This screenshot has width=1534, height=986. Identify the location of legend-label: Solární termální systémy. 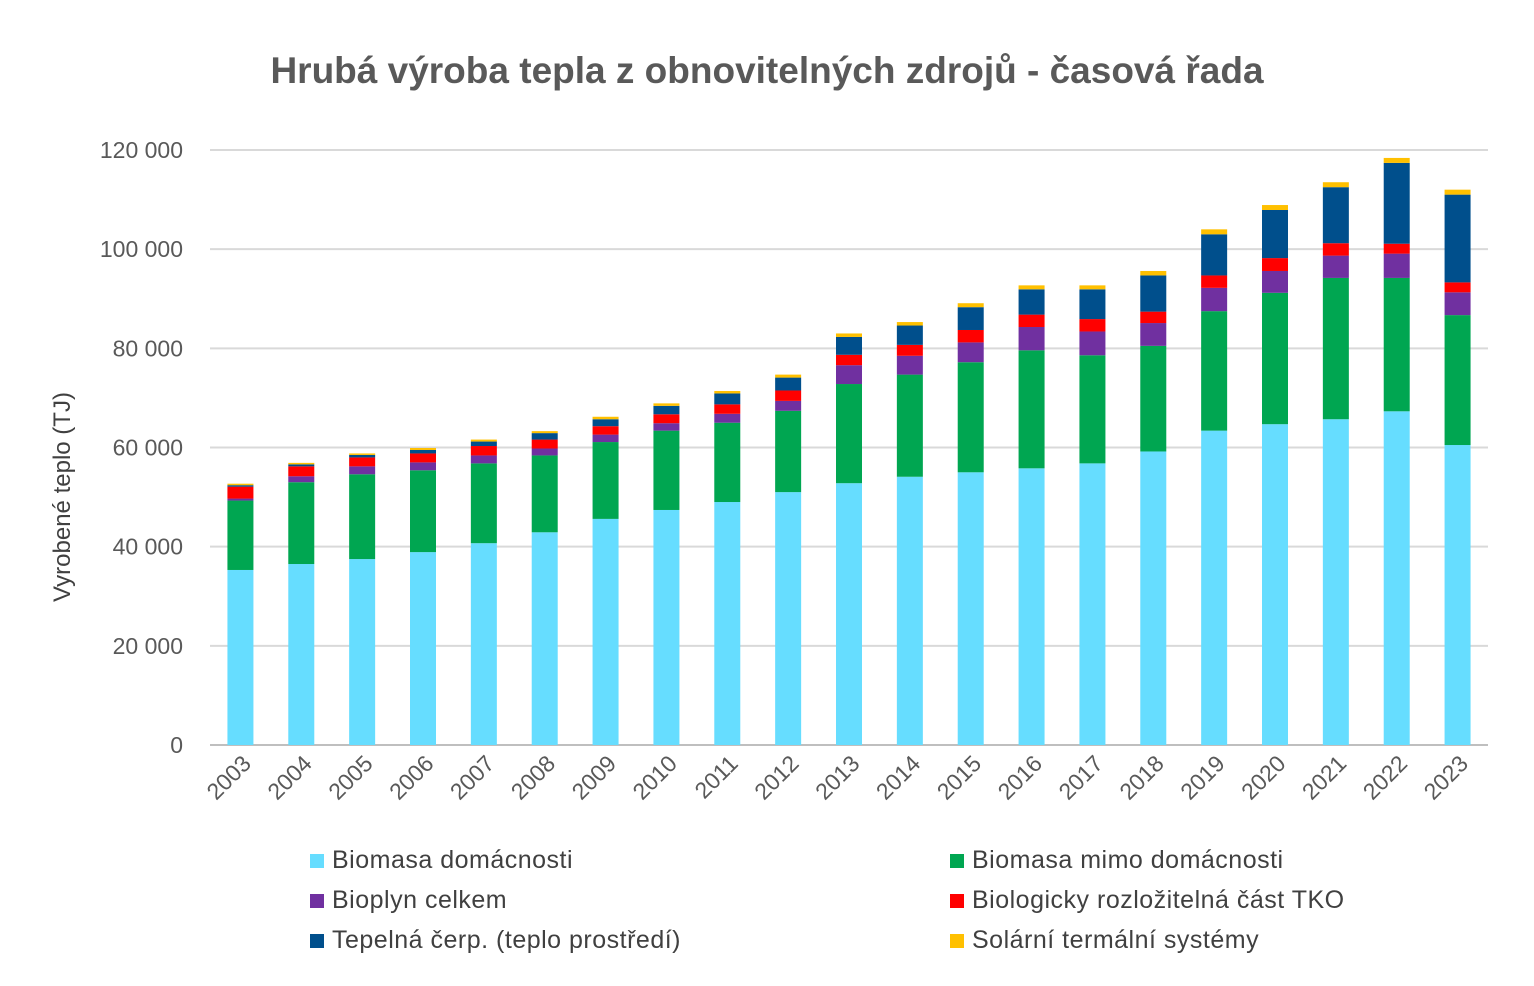
(1116, 940).